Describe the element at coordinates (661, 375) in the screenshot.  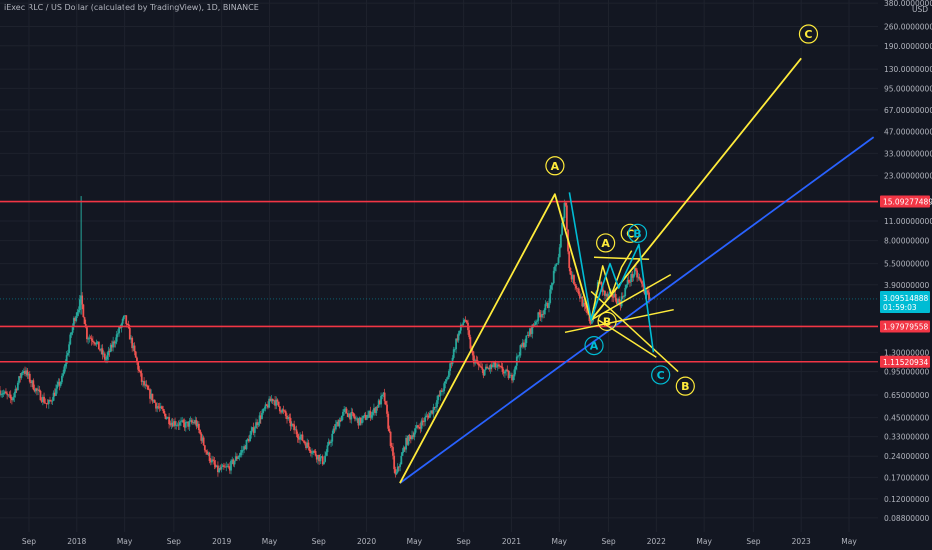
I see `blue-wave-label-text: C` at that location.